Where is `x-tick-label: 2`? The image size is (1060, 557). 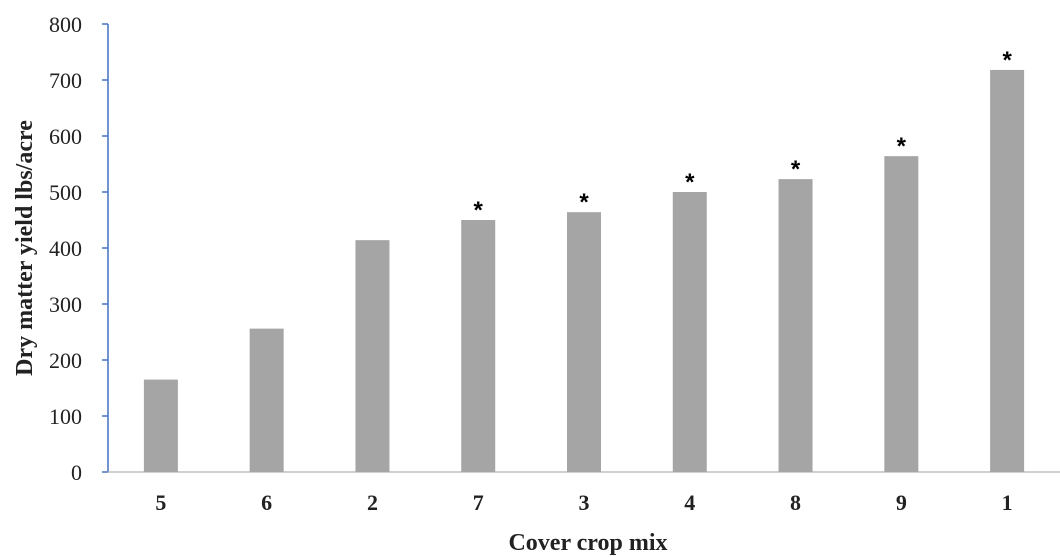 x-tick-label: 2 is located at coordinates (372, 502).